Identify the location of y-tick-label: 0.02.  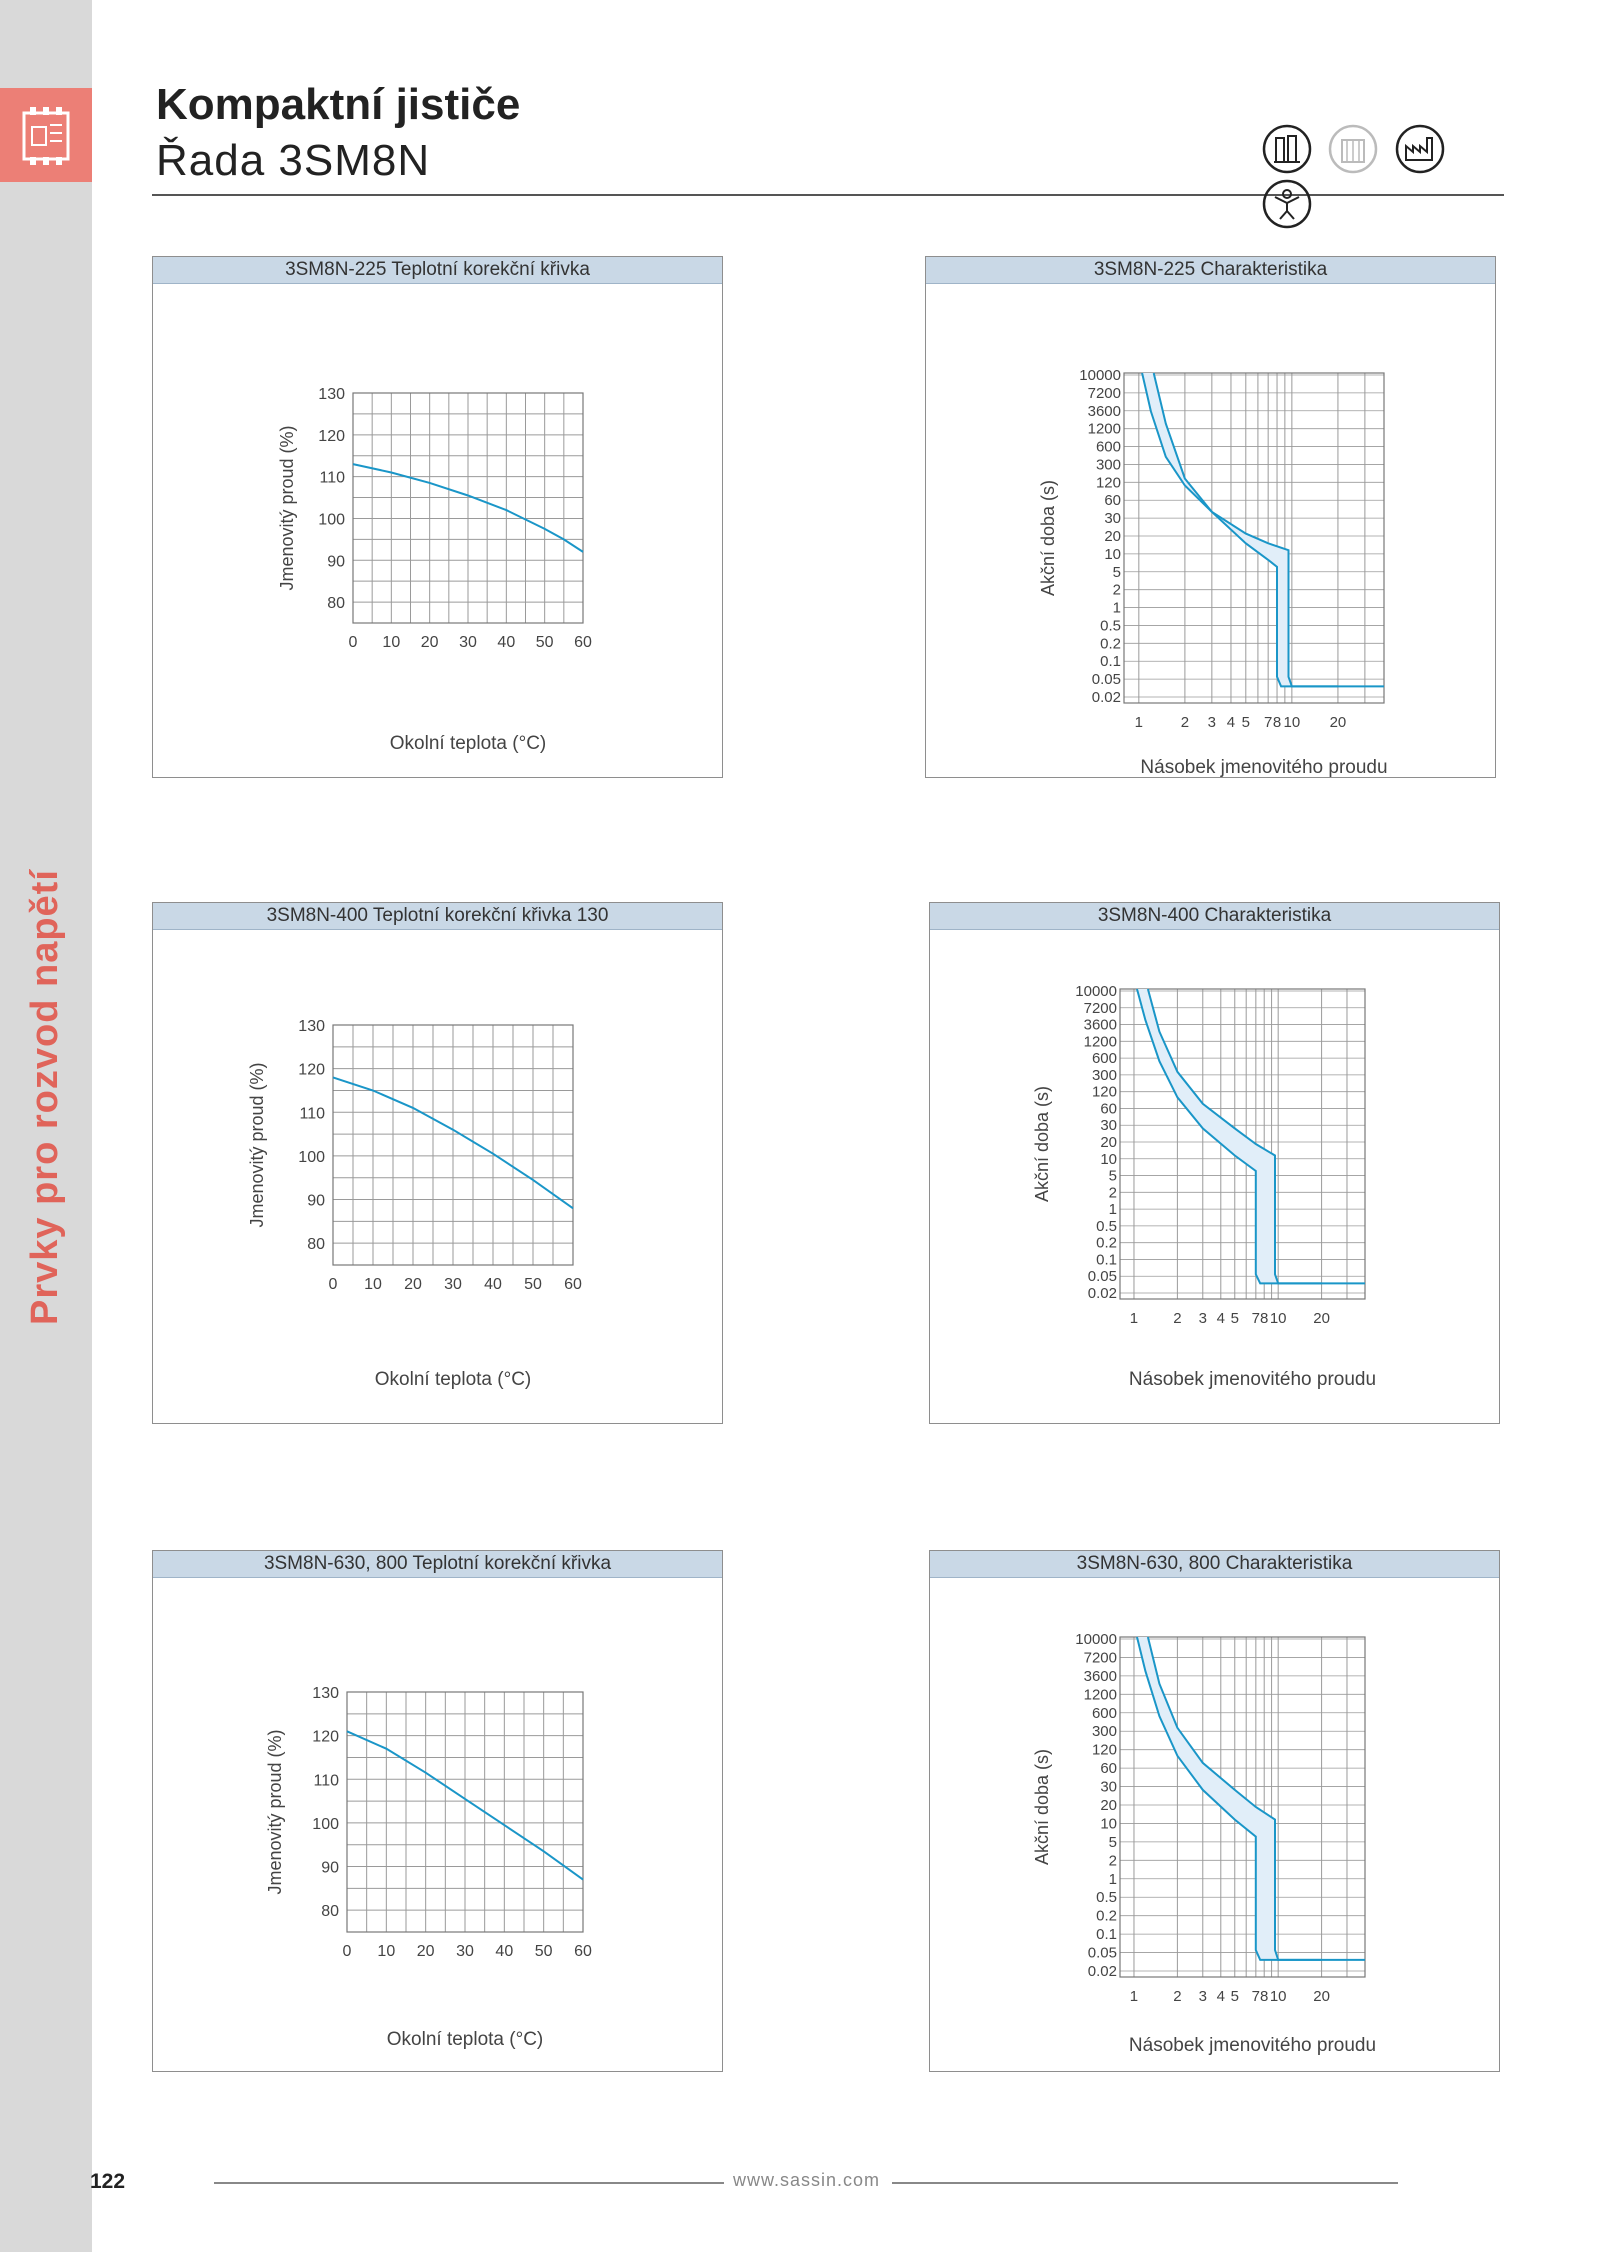
(1102, 1971).